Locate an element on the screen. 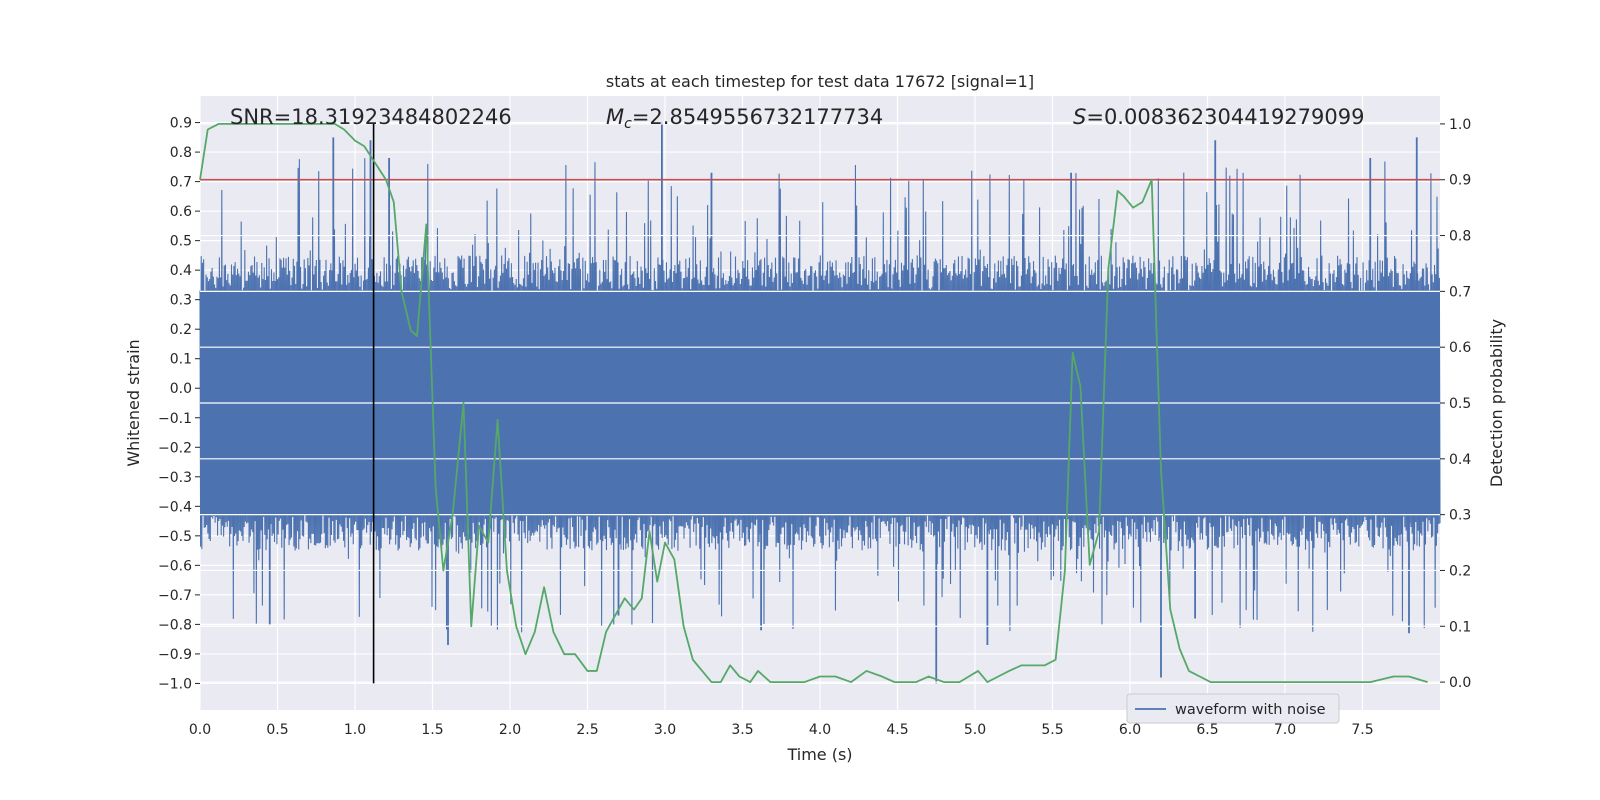  x-tick-label: 2.5 is located at coordinates (587, 730).